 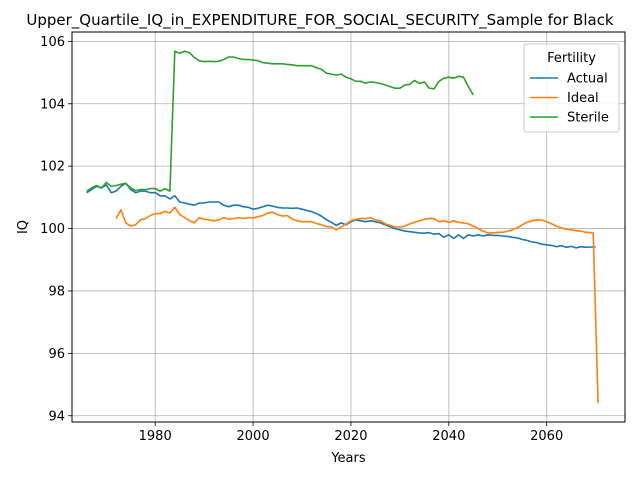 I want to click on y-tick-label: 106, so click(x=52, y=42).